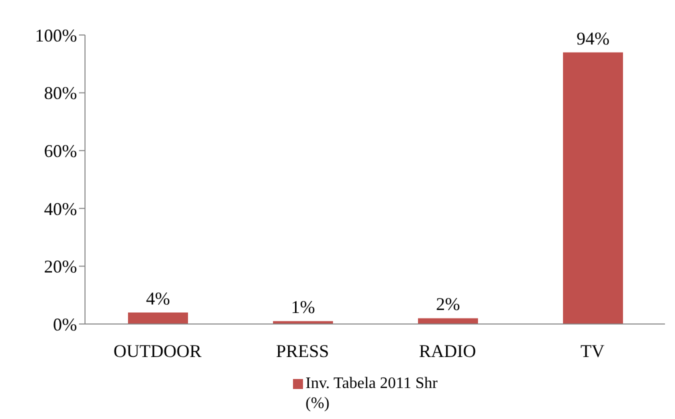  I want to click on data-label: 94%, so click(593, 38).